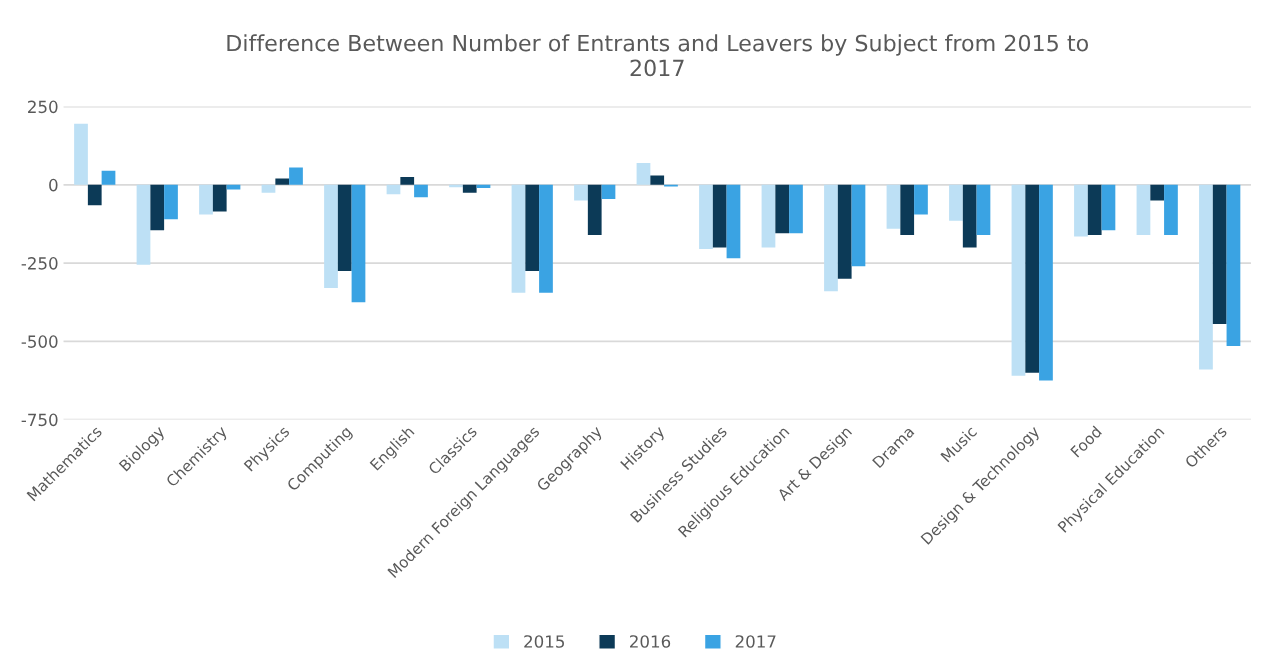 The image size is (1270, 666). Describe the element at coordinates (755, 641) in the screenshot. I see `legend-label: 2017` at that location.